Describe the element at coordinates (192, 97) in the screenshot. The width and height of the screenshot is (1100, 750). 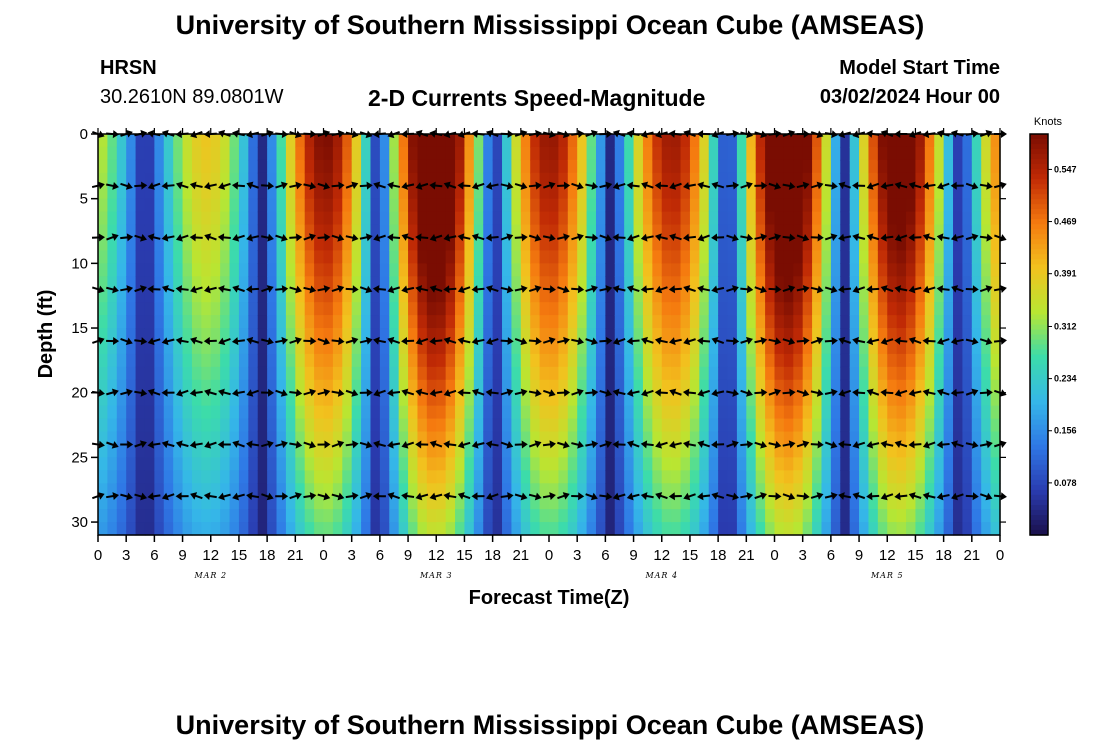
I see `station-coords: 30.2610N 89.0801W` at that location.